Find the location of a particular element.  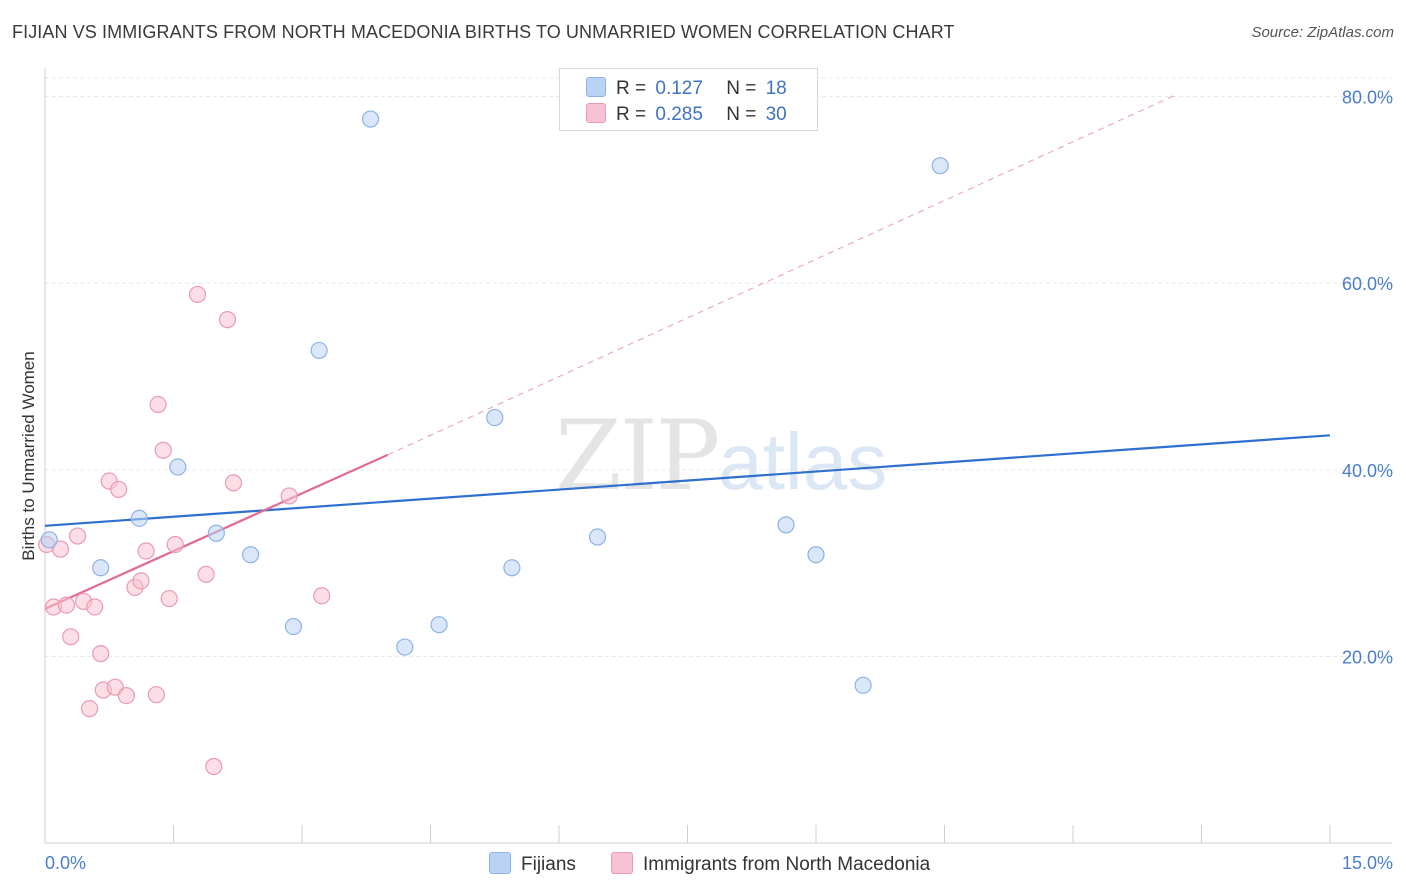

legend-row-macedonia: R = 0.285 N = 30 is located at coordinates (686, 116).